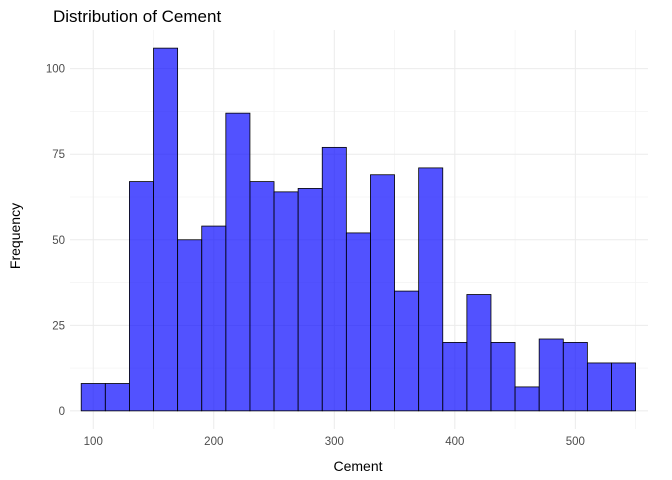 The height and width of the screenshot is (480, 672). Describe the element at coordinates (454, 442) in the screenshot. I see `x-tick-label: 400` at that location.